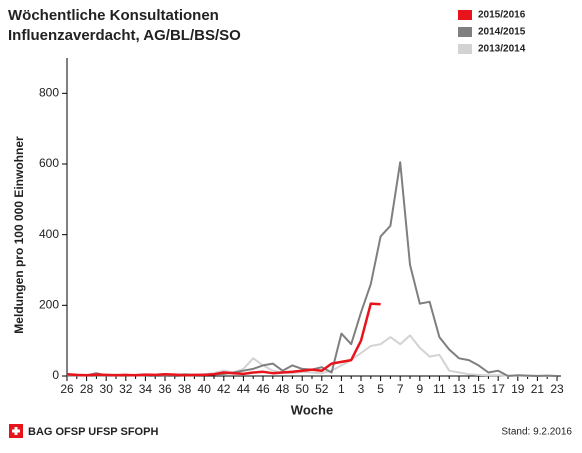 The height and width of the screenshot is (453, 582). I want to click on x-tick-label: 17, so click(499, 389).